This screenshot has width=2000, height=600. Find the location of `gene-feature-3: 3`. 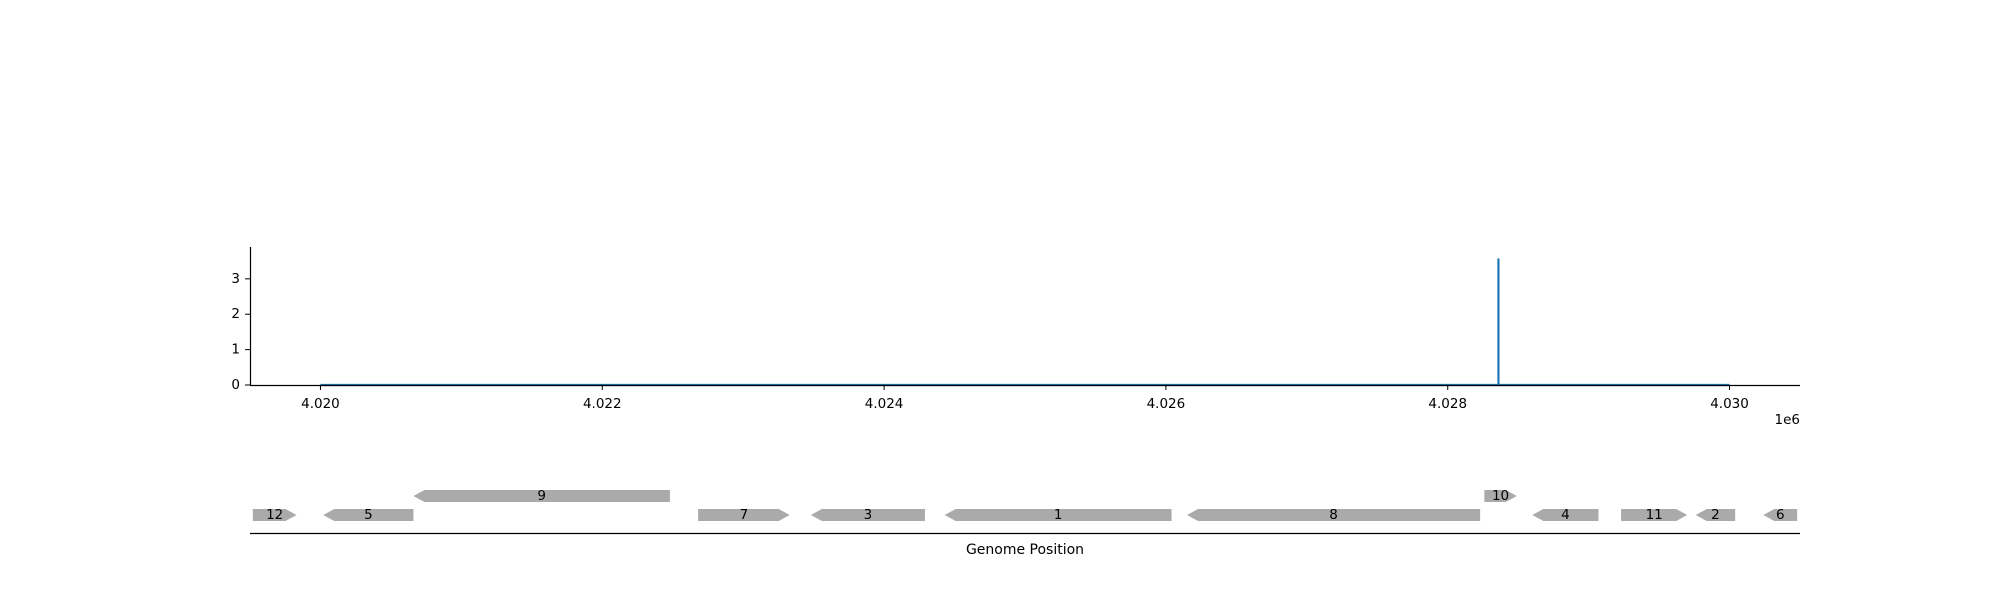

gene-feature-3: 3 is located at coordinates (867, 515).